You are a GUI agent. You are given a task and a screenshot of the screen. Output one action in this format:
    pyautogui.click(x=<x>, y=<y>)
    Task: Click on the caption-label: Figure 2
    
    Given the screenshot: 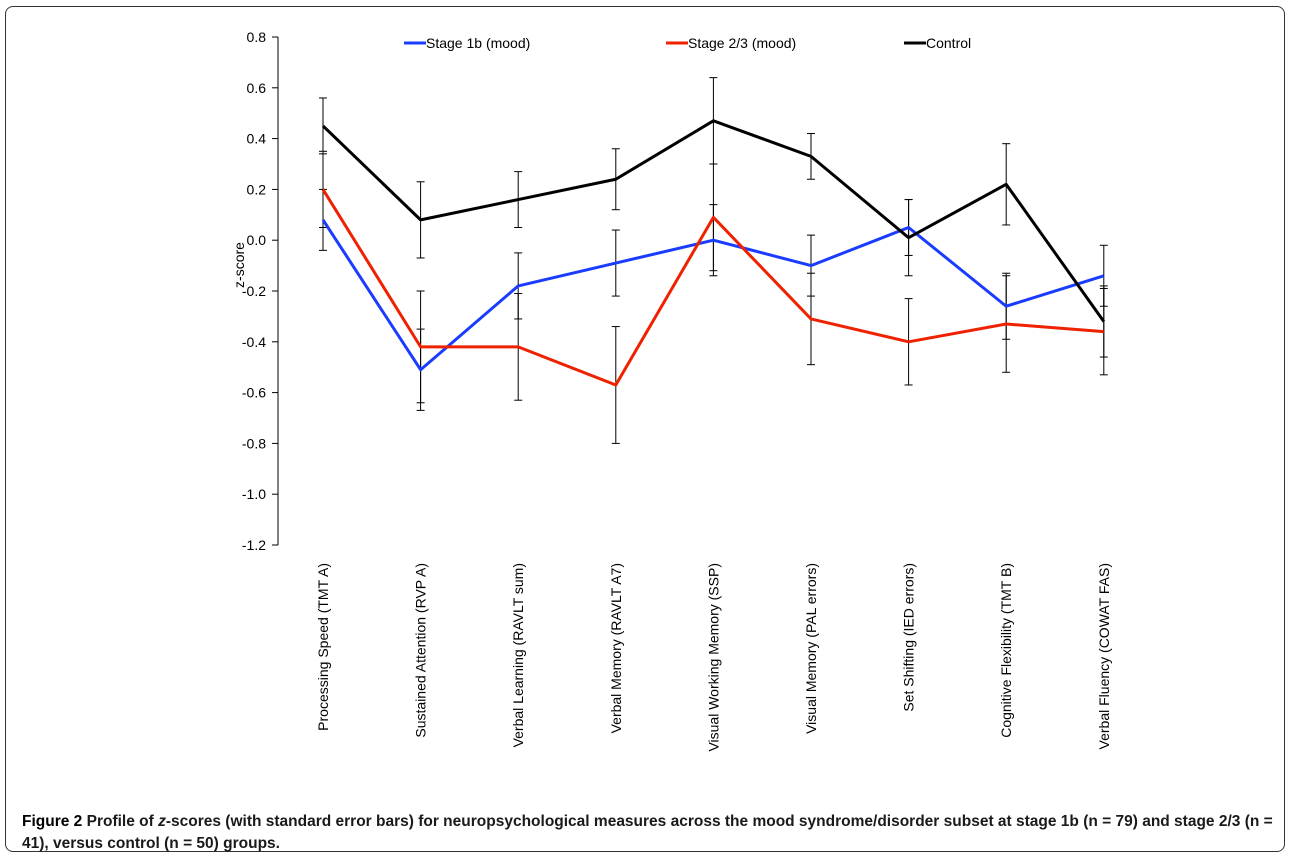 What is the action you would take?
    pyautogui.click(x=52, y=821)
    